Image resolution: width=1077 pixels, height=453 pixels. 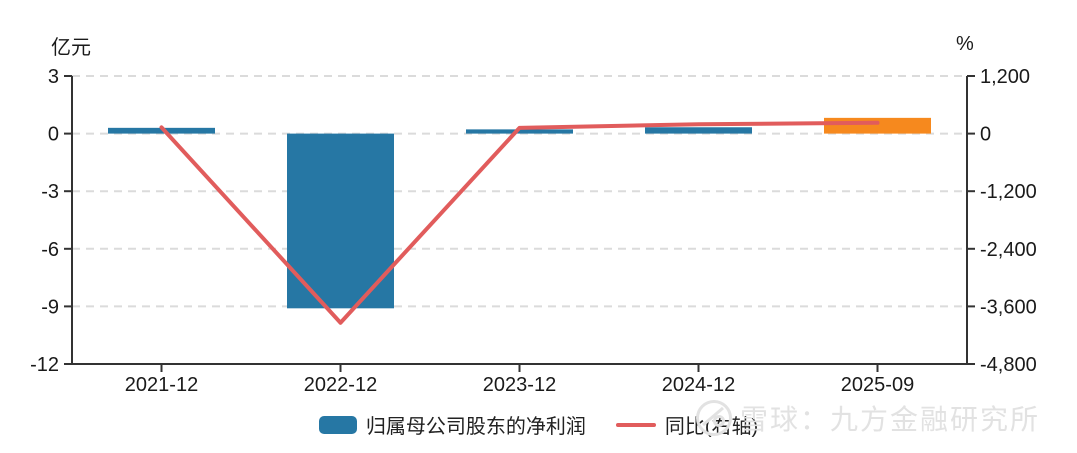 I want to click on line-series-swatch, so click(x=635, y=424).